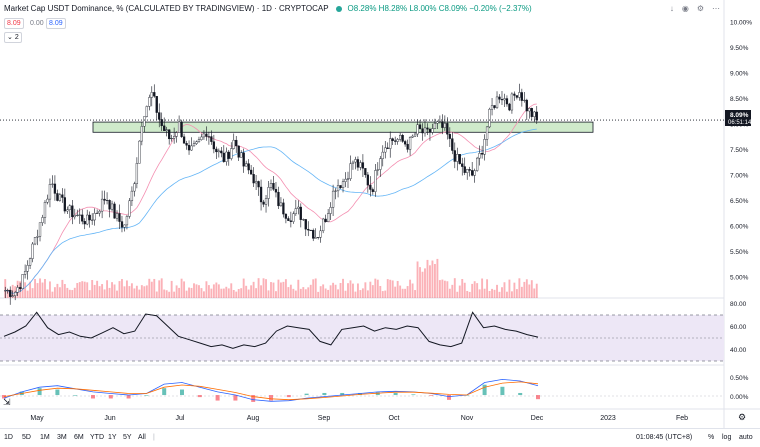  Describe the element at coordinates (45, 437) in the screenshot. I see `timeframe-1m: 1M` at that location.